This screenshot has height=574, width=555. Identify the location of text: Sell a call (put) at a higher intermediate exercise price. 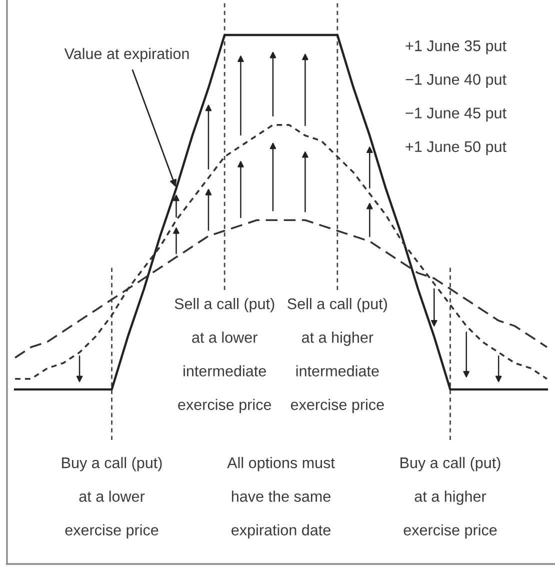
(337, 356).